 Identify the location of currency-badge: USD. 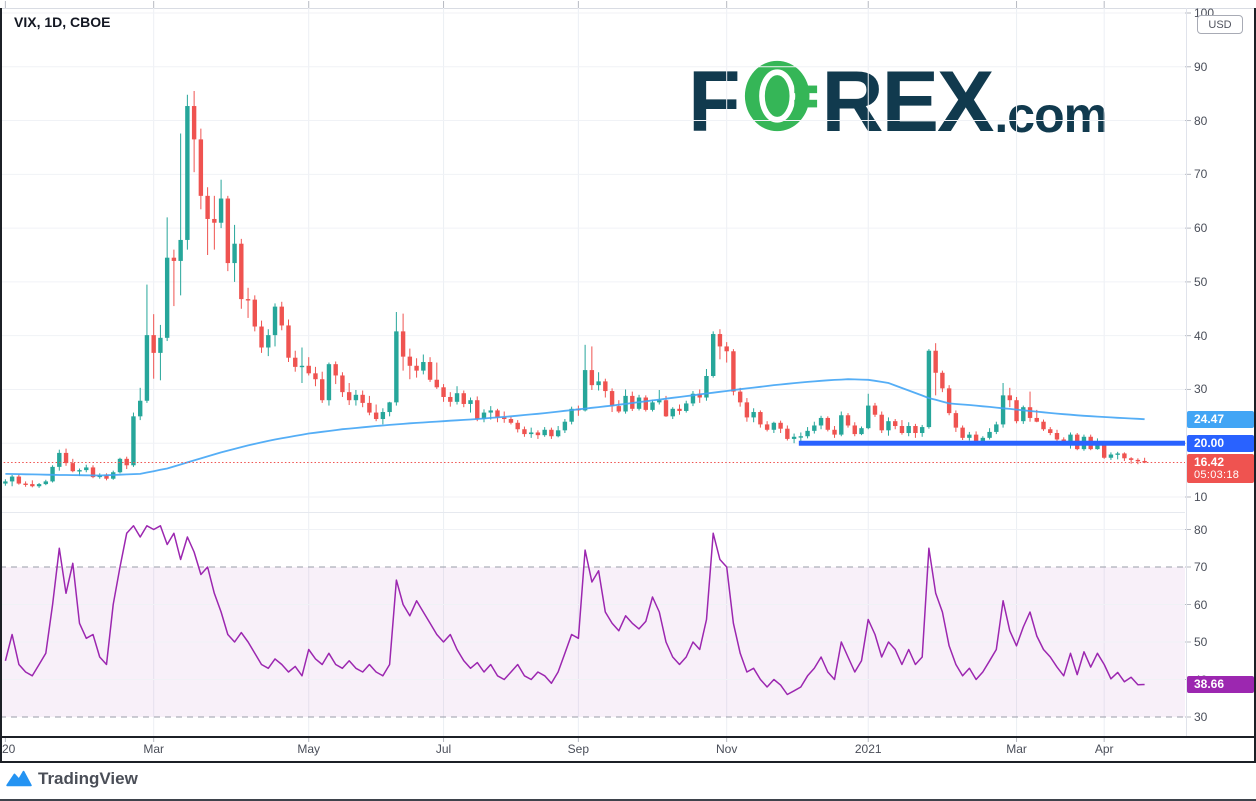
(1220, 24).